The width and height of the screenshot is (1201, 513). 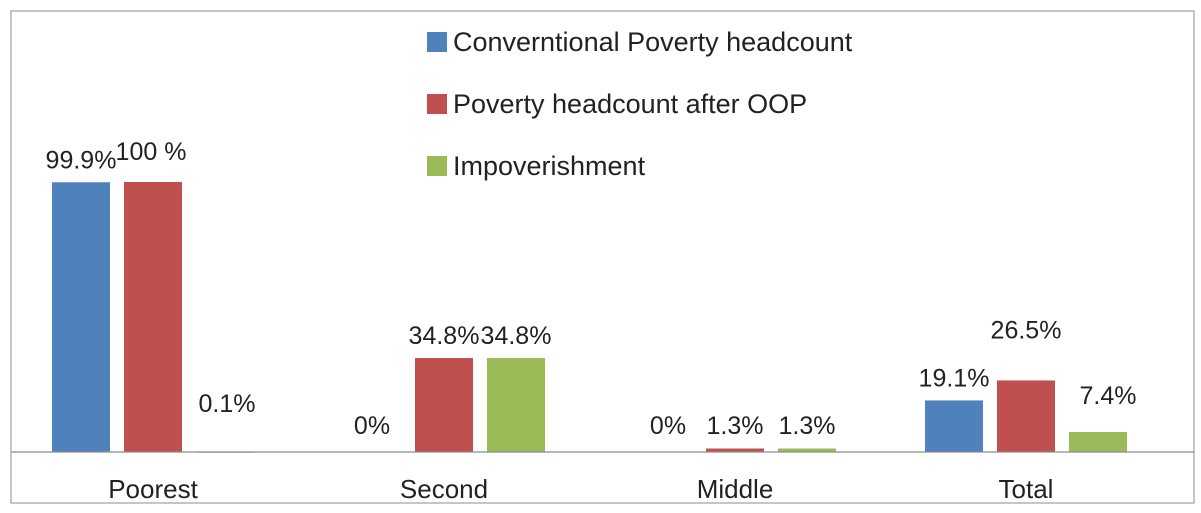 What do you see at coordinates (516, 336) in the screenshot?
I see `data-label-impoverishment-second: 34.8%` at bounding box center [516, 336].